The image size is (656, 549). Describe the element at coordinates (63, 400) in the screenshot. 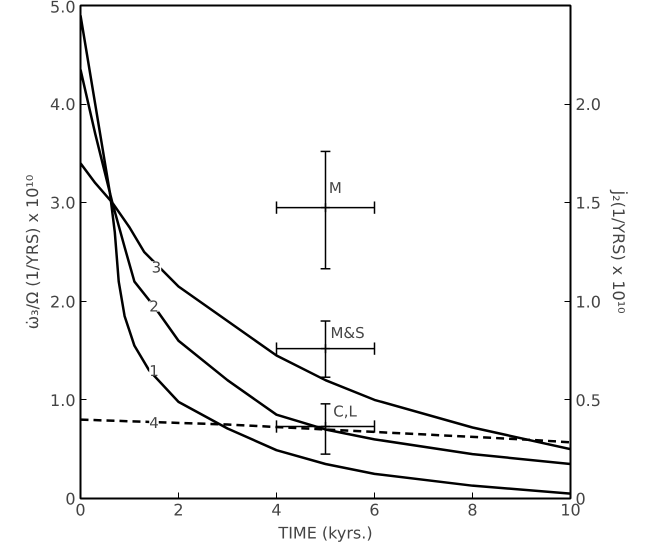

I see `y-tick-label: 1.0` at that location.